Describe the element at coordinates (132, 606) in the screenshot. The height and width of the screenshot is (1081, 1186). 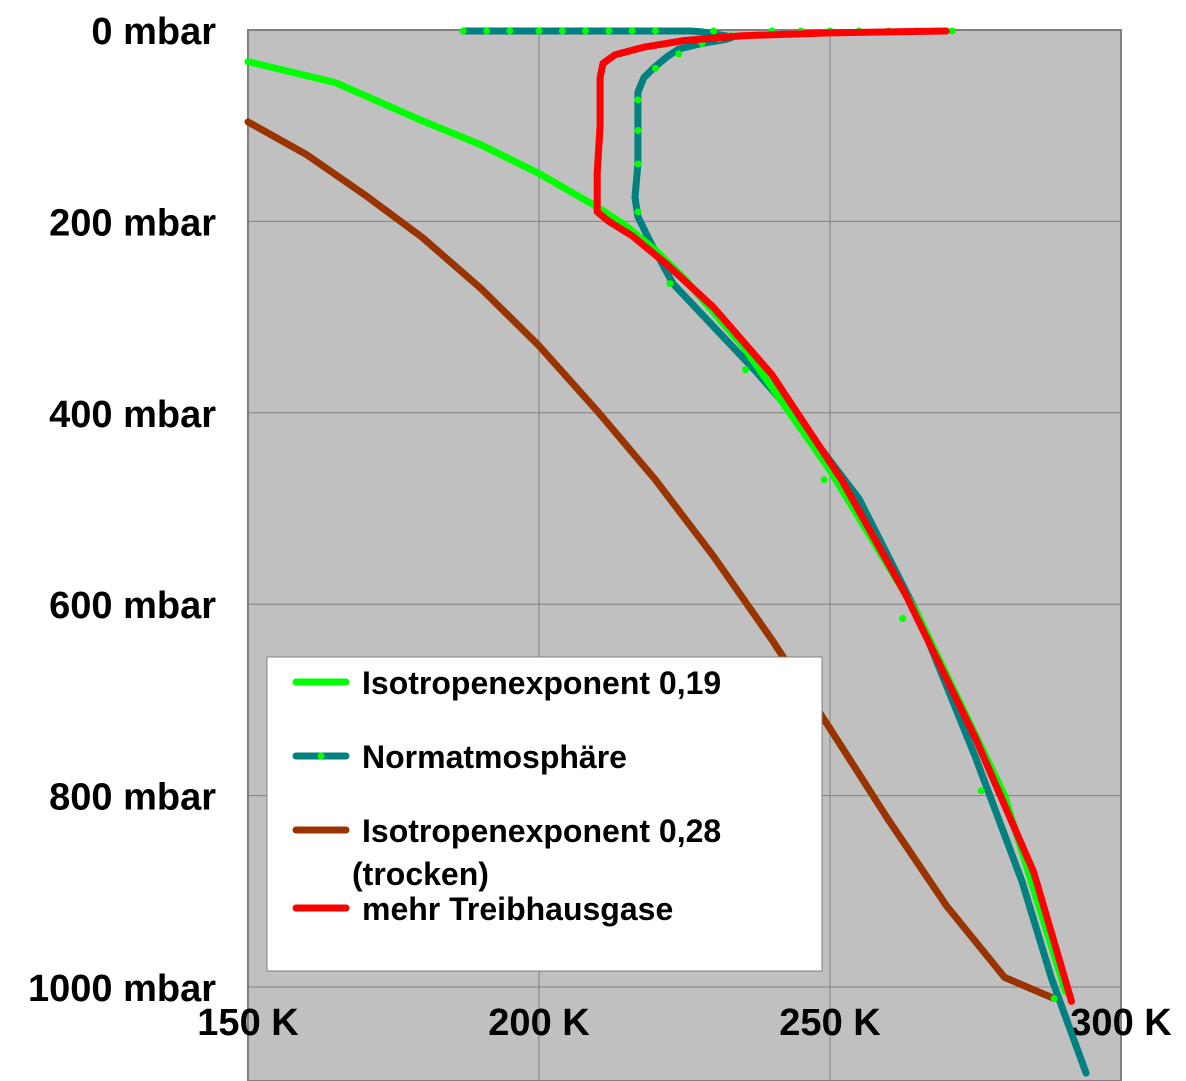
I see `y-tick-label-600: 600 mbar` at that location.